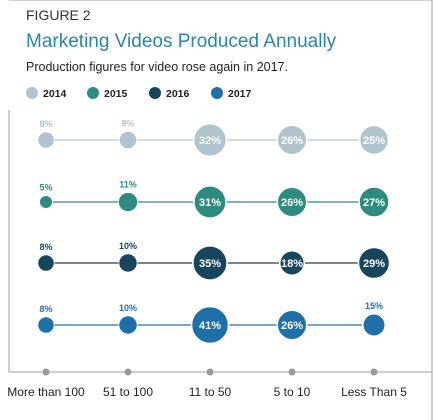 Image resolution: width=435 pixels, height=420 pixels. I want to click on data-label-2015-4: 27%, so click(374, 203).